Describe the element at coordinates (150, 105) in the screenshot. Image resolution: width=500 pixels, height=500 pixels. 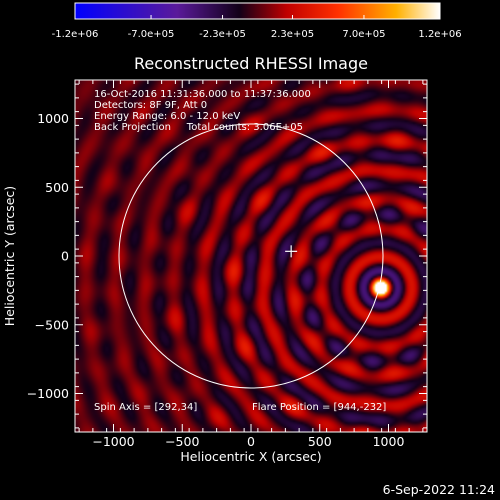
I see `info-detectors: Detectors: 8F 9F, Att 0` at that location.